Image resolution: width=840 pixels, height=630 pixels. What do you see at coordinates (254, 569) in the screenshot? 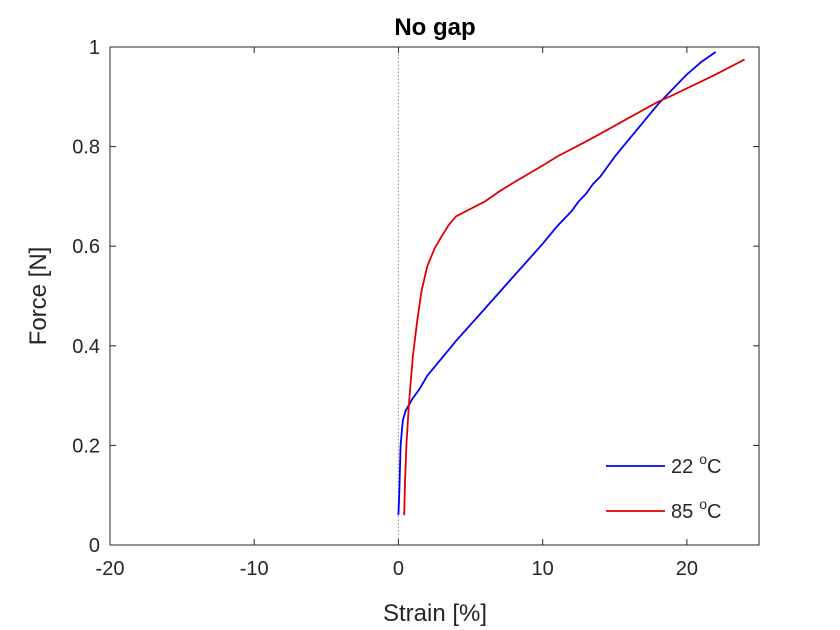
I see `x-tick-label: -10` at bounding box center [254, 569].